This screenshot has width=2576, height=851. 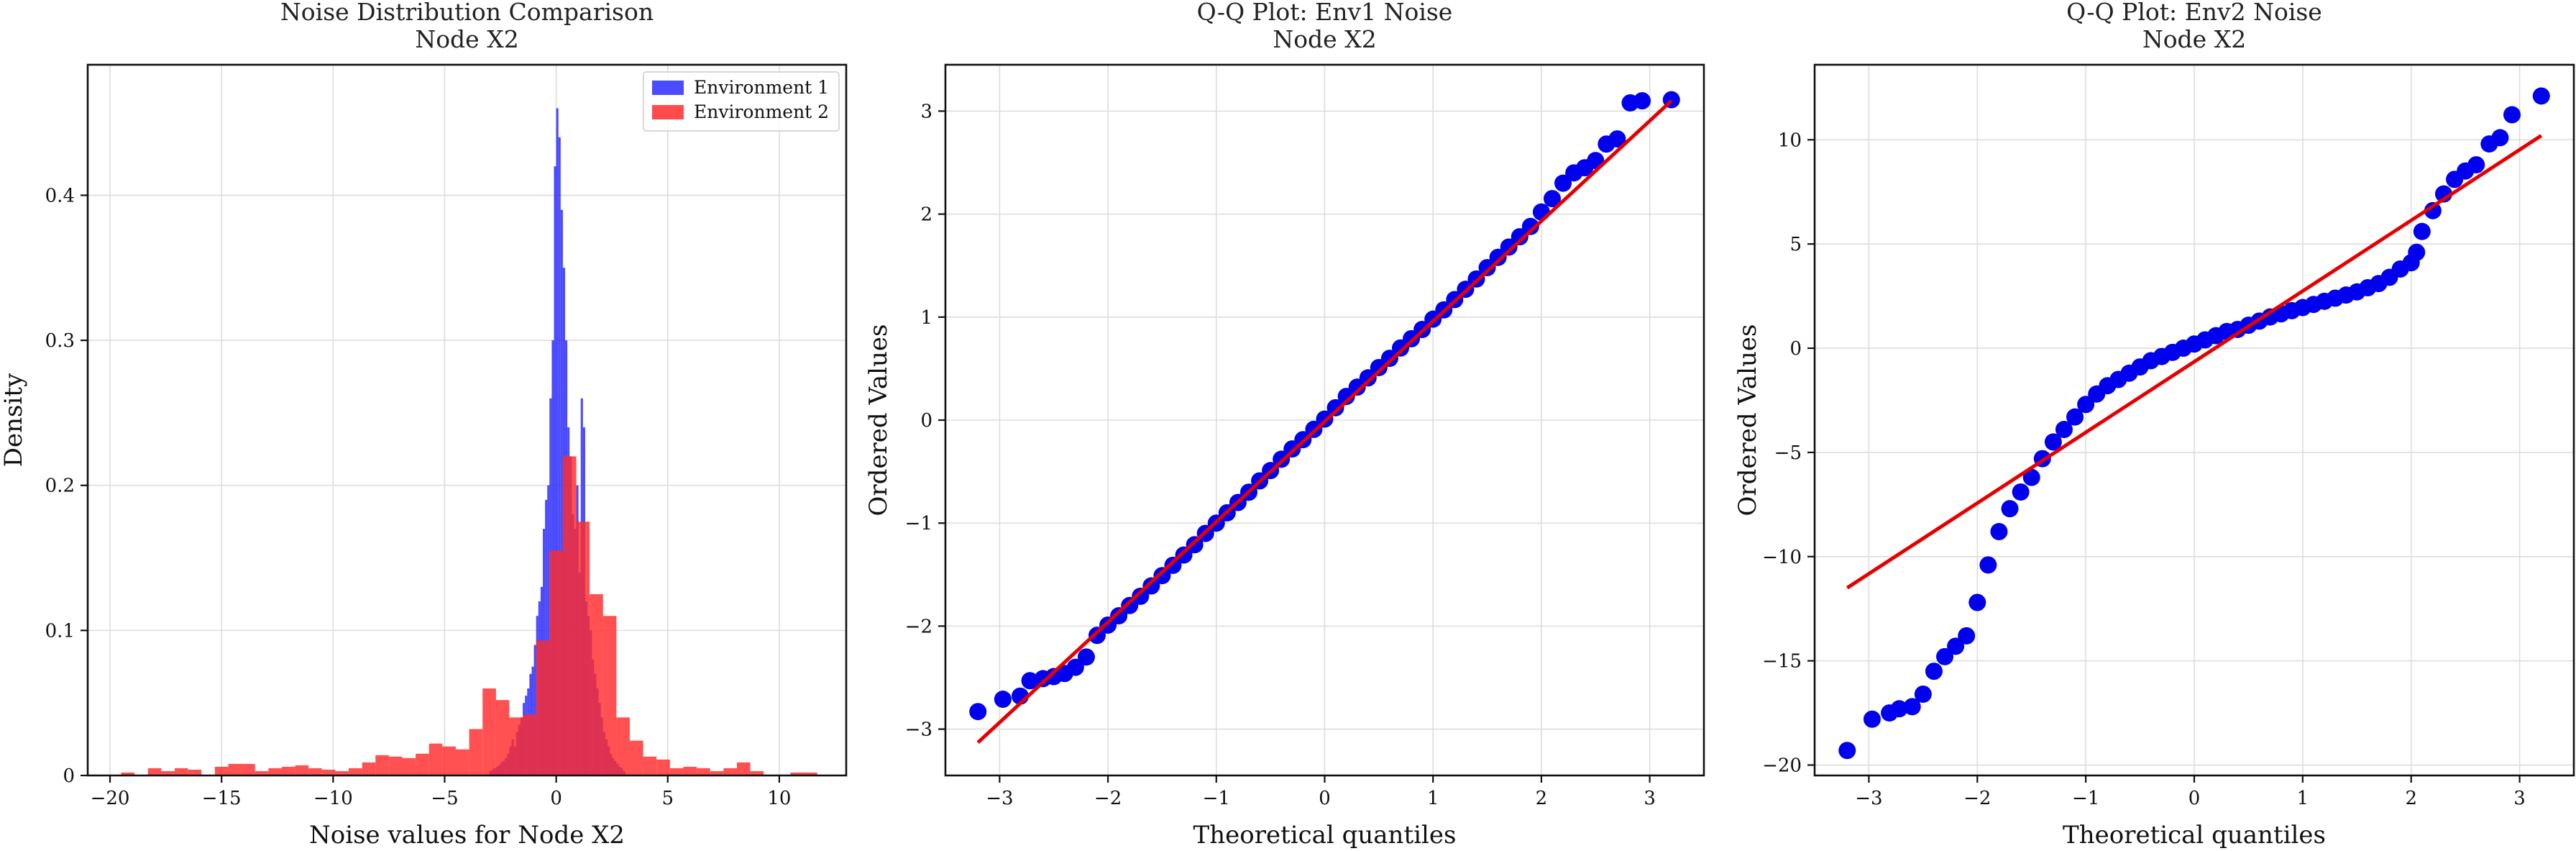 I want to click on x-tick-label: −10, so click(x=333, y=798).